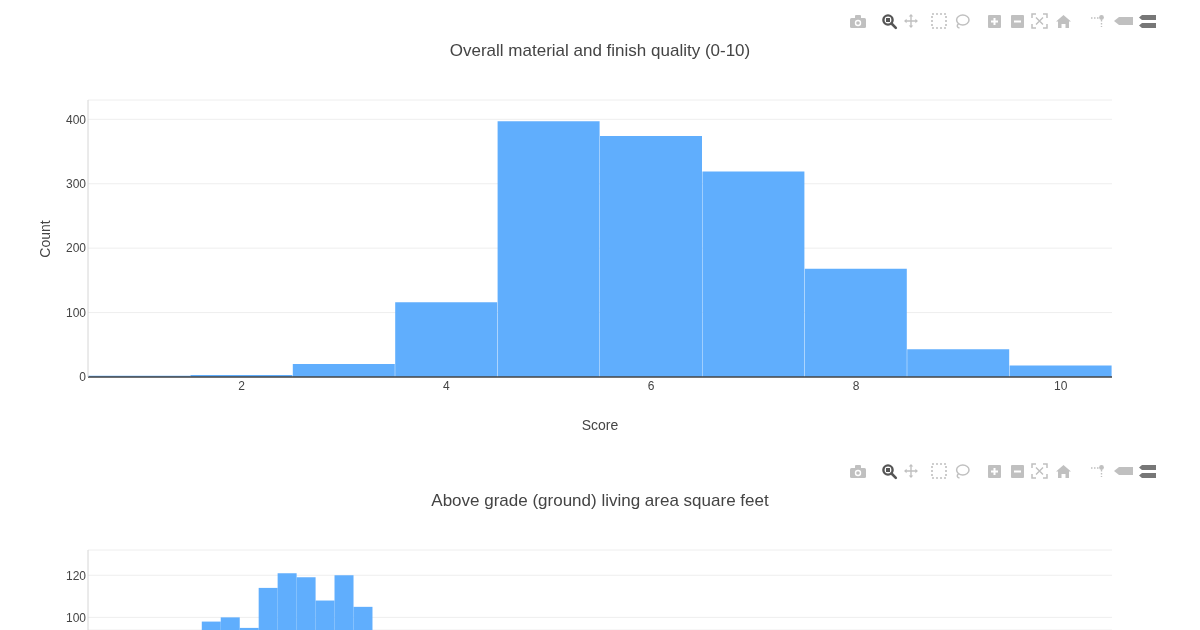 The width and height of the screenshot is (1200, 630). What do you see at coordinates (76, 575) in the screenshot?
I see `y-tick-label: 120` at bounding box center [76, 575].